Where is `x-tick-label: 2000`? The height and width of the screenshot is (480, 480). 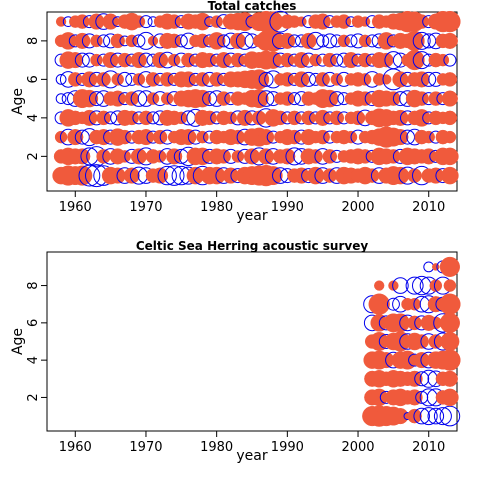 x-tick-label: 2000 is located at coordinates (357, 447).